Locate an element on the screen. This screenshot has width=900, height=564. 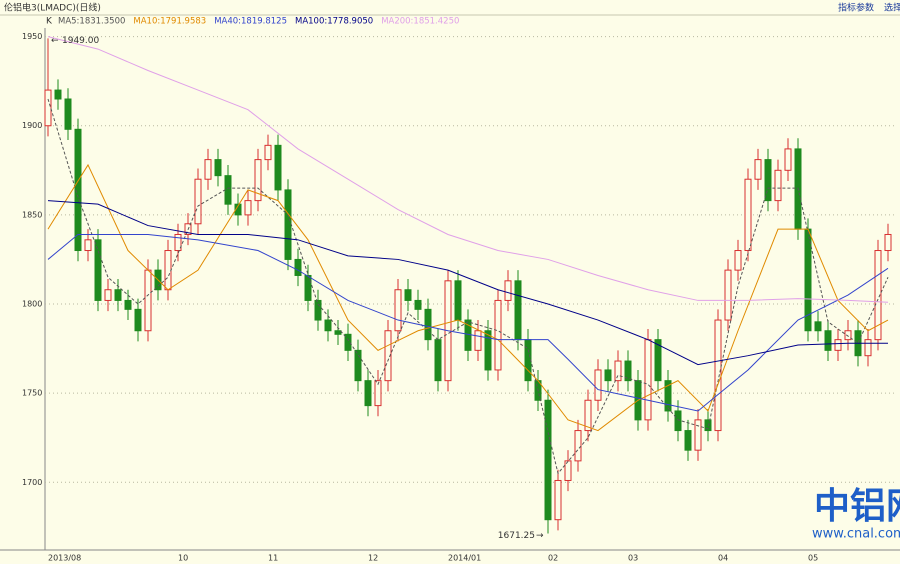
y-tick-label: 1950 is located at coordinates (32, 36).